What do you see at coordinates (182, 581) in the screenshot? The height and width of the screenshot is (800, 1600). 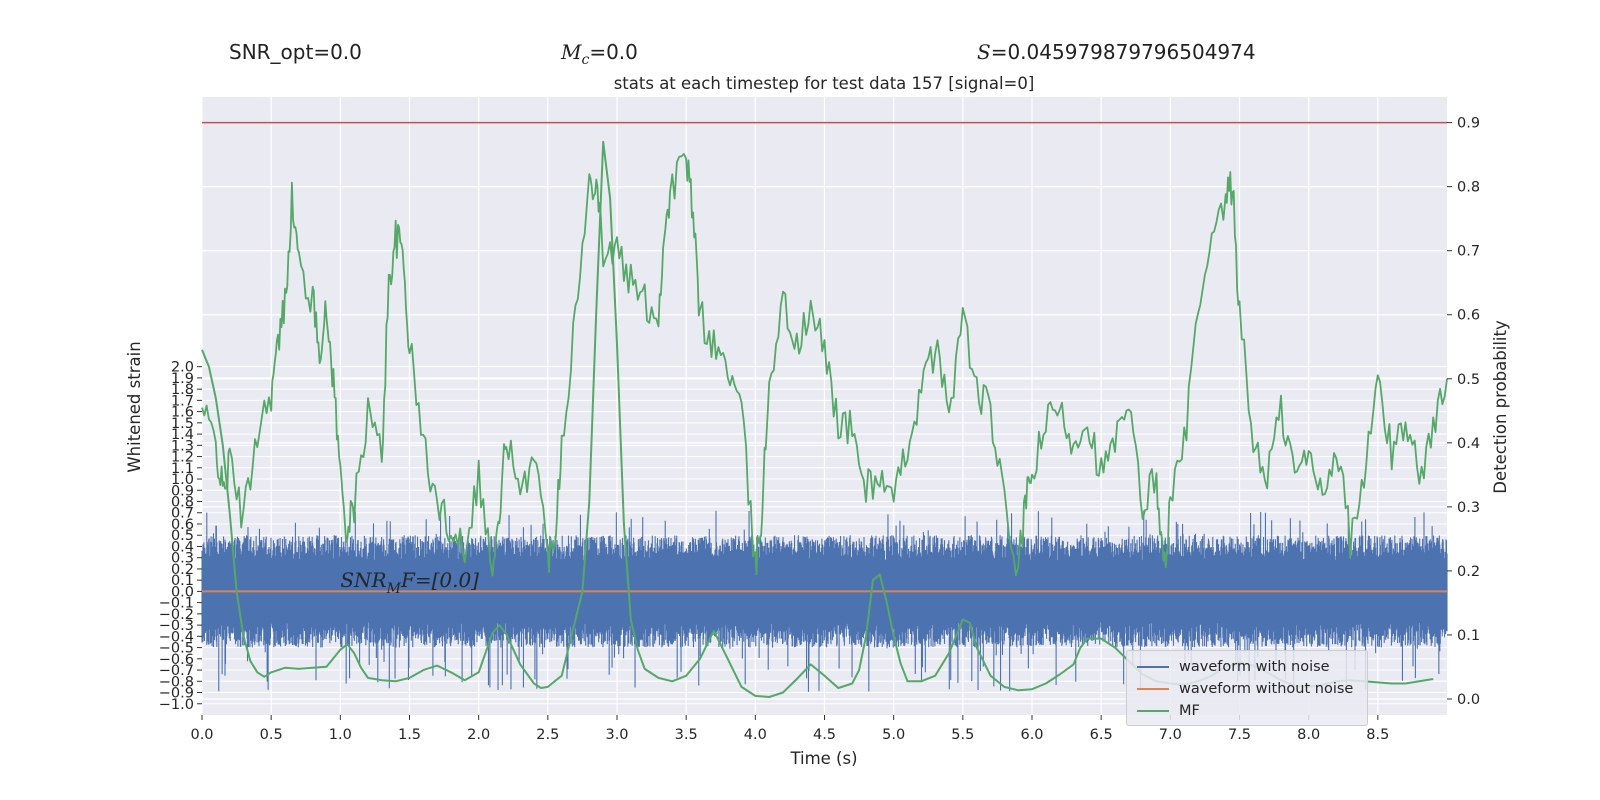 I see `y-left-tick-label: 0.1` at bounding box center [182, 581].